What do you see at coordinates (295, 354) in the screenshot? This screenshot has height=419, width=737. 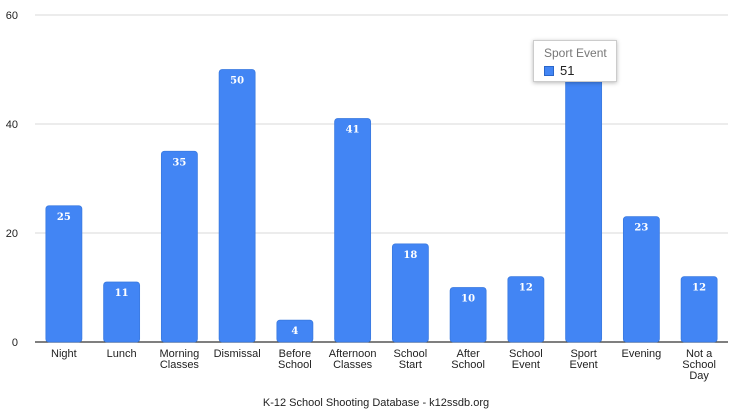 I see `x-tick-label-line: Before` at bounding box center [295, 354].